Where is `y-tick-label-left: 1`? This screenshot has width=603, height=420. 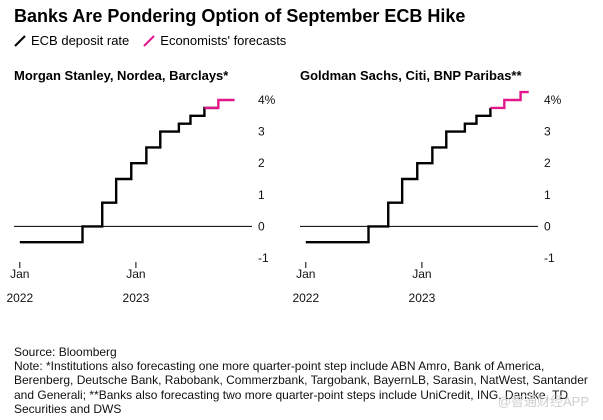
y-tick-label-left: 1 is located at coordinates (261, 195).